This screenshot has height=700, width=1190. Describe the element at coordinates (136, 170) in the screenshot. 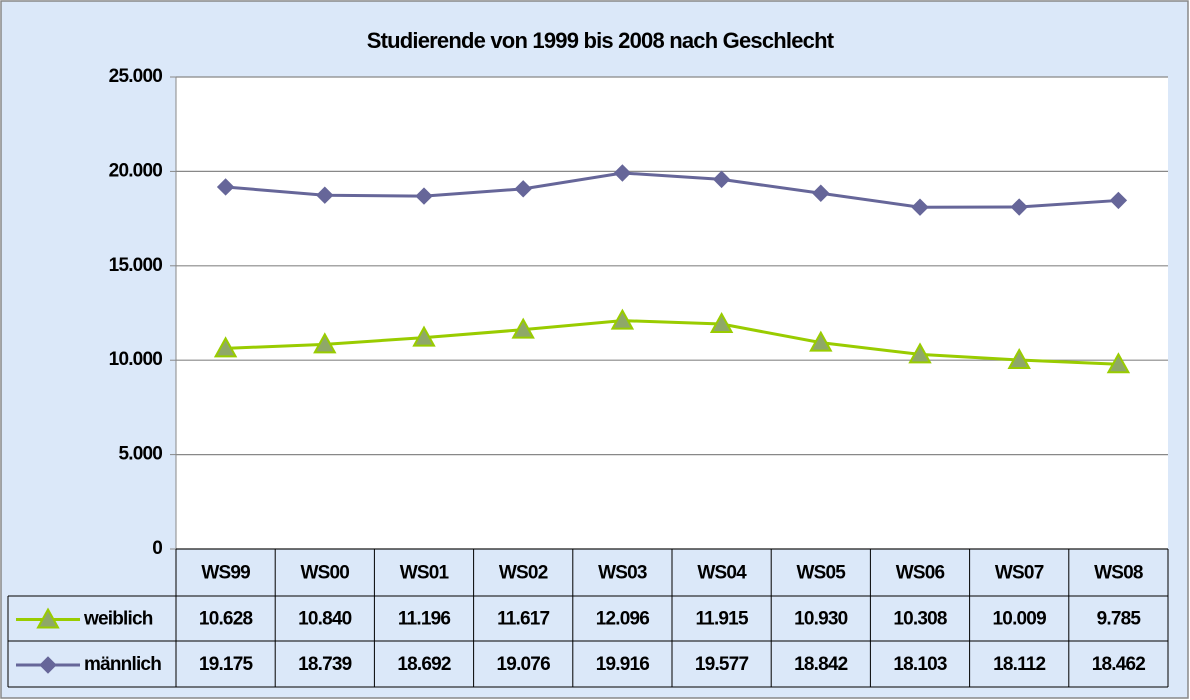

I see `y-tick-label: 20.000` at that location.